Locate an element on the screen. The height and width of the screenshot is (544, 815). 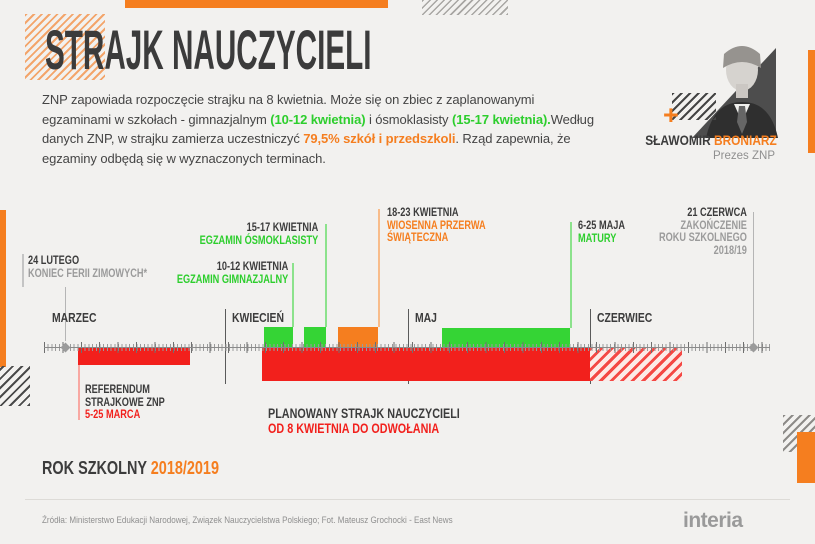
timeline-axis is located at coordinates (407, 347).